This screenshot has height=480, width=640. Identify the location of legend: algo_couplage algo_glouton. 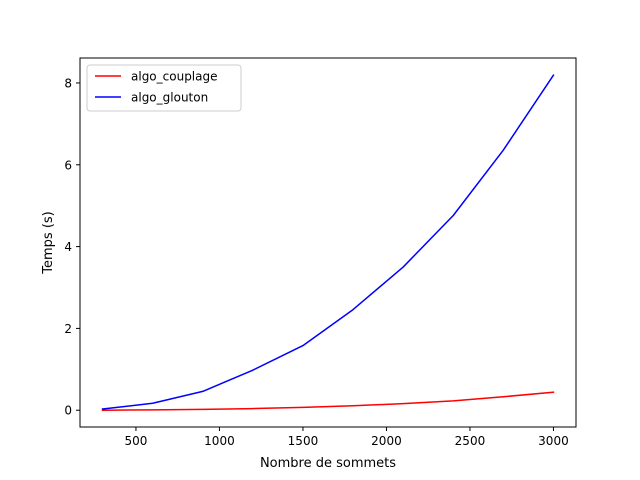
(164, 88).